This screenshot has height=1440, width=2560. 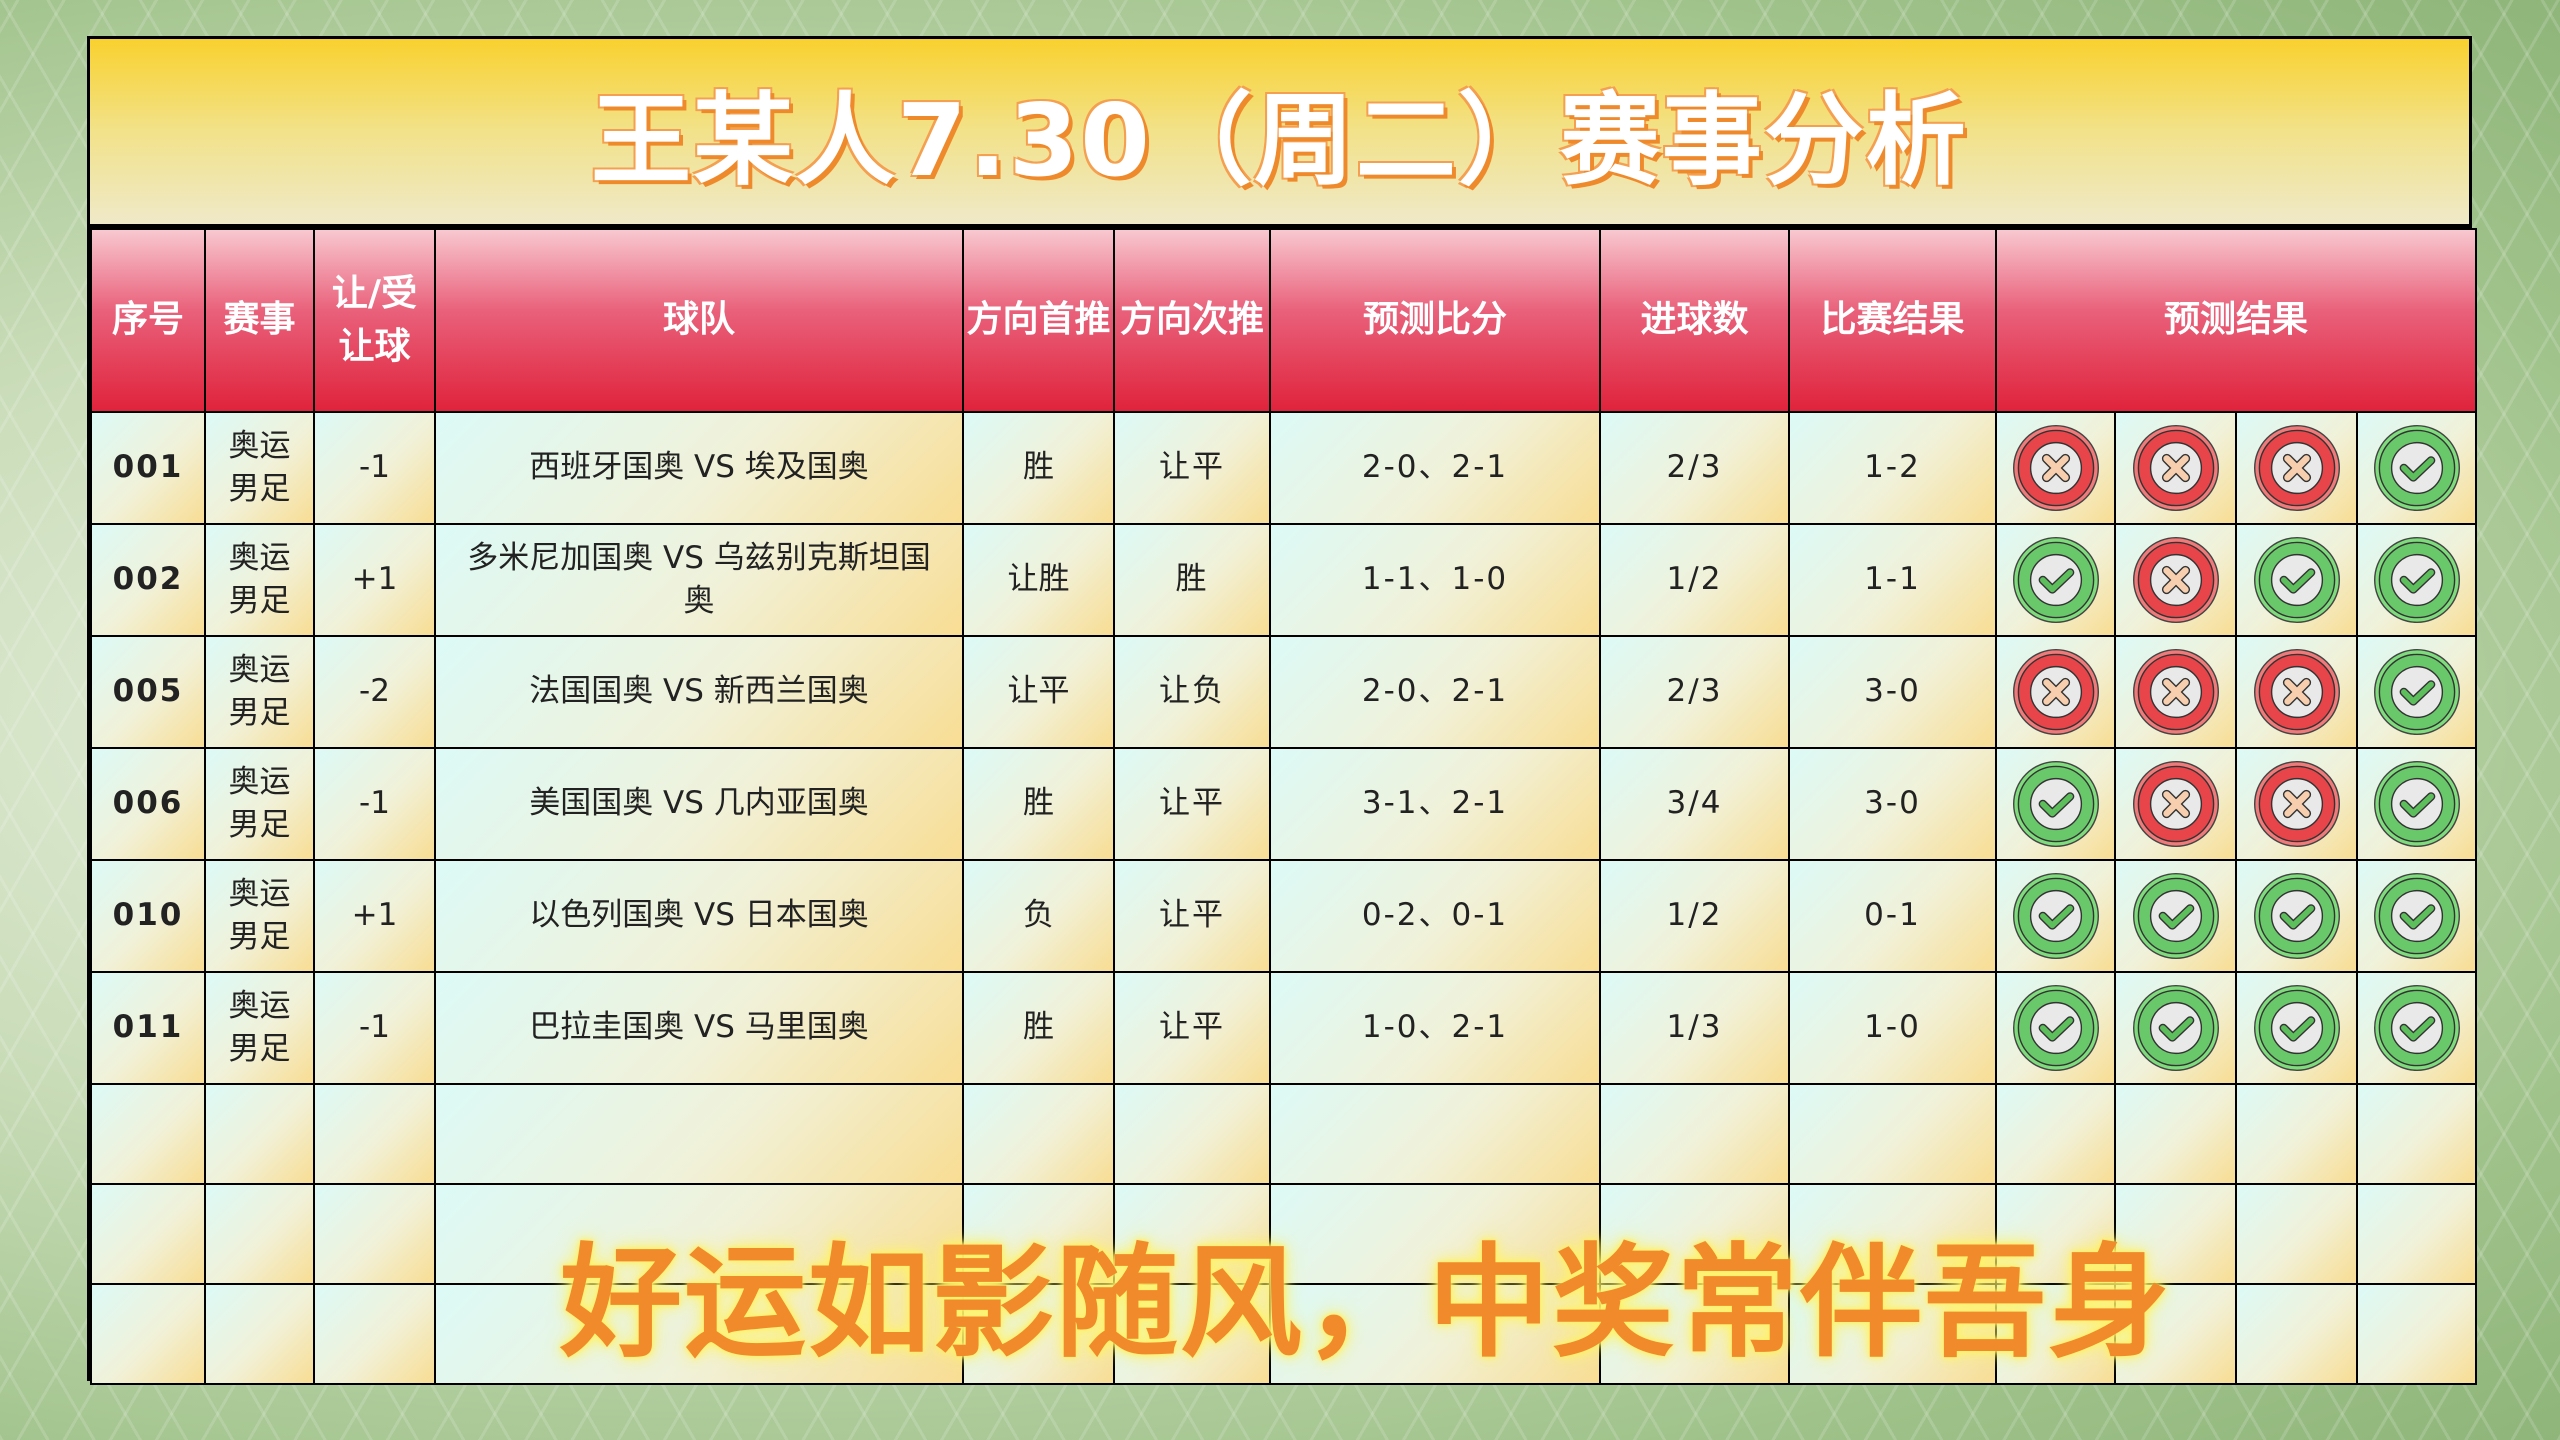 What do you see at coordinates (1892, 1028) in the screenshot?
I see `cell-result: 1-0` at bounding box center [1892, 1028].